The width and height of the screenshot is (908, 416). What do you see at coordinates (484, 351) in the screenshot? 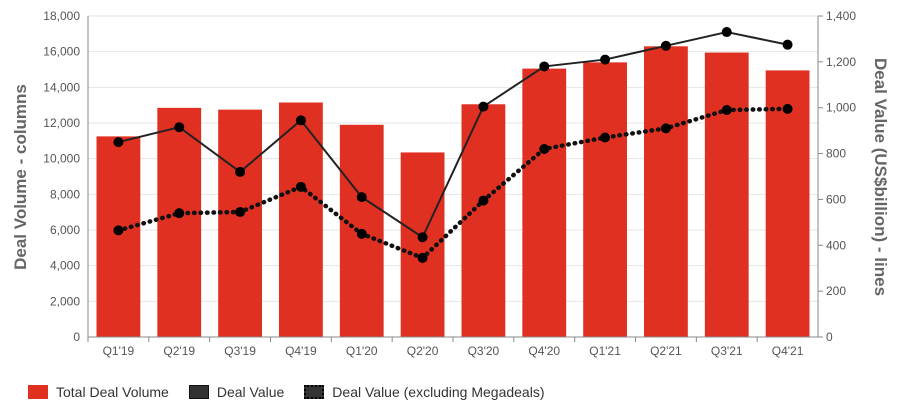
I see `x-tick-label: Q3'20` at bounding box center [484, 351].